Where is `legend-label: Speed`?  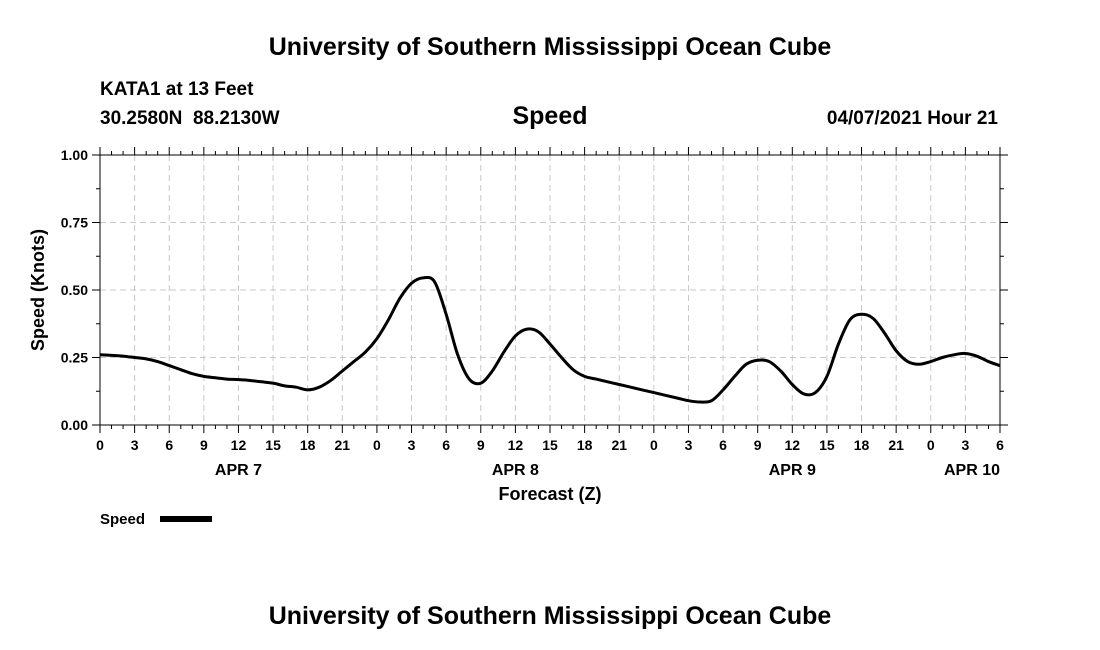
legend-label: Speed is located at coordinates (122, 519).